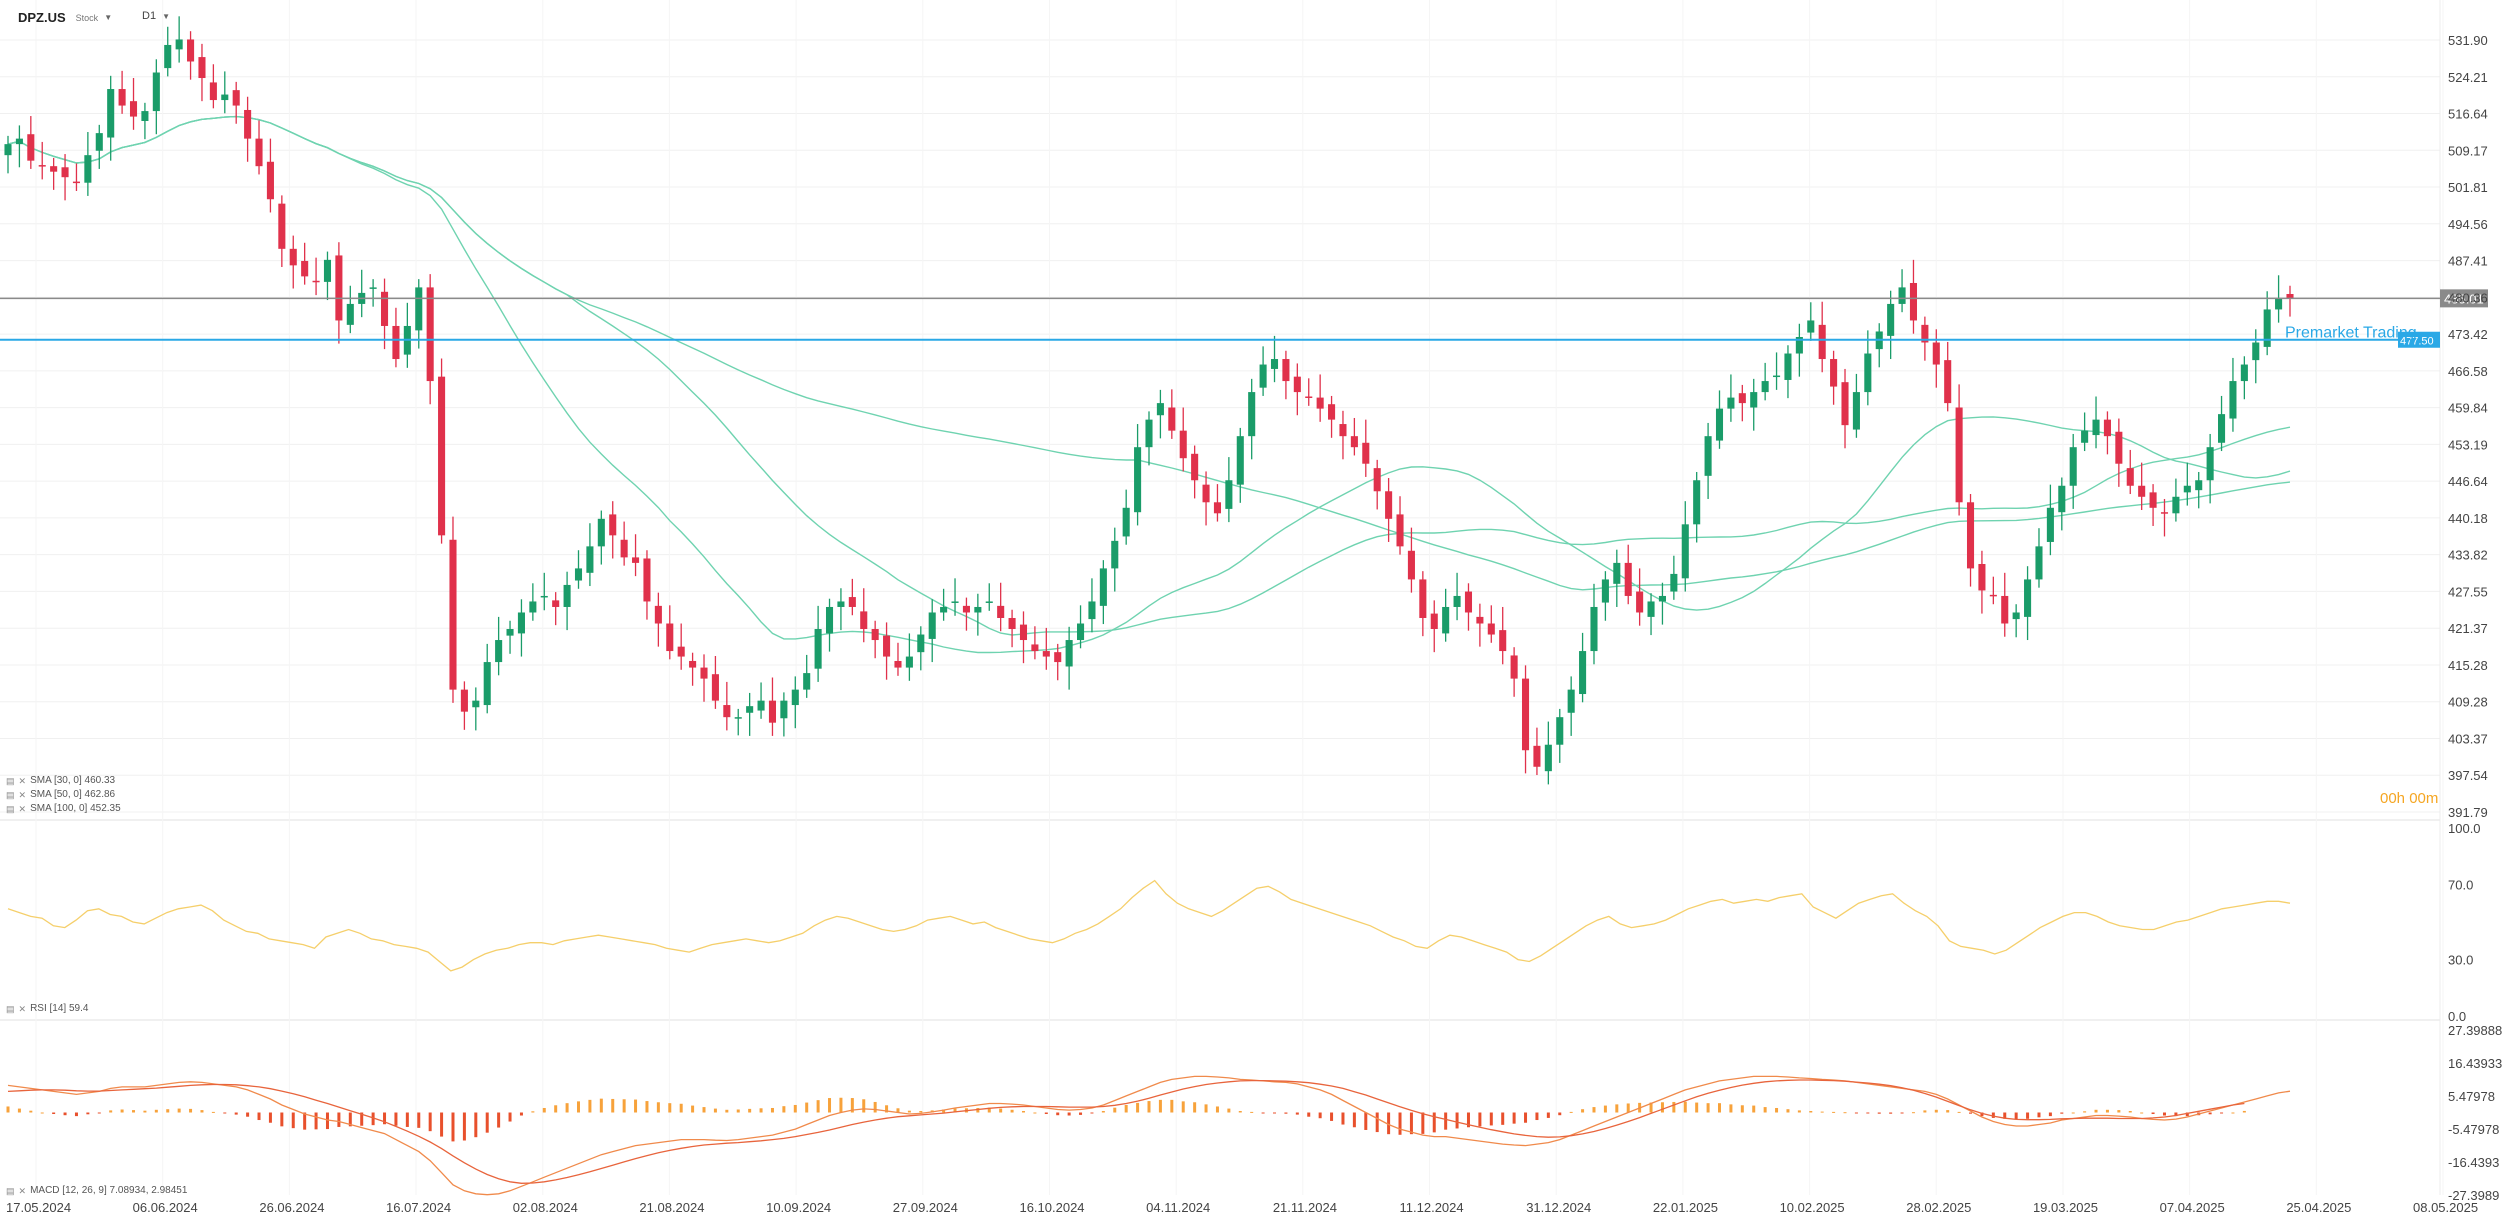  Describe the element at coordinates (2468, 77) in the screenshot. I see `price-tick-label: 524.21` at that location.